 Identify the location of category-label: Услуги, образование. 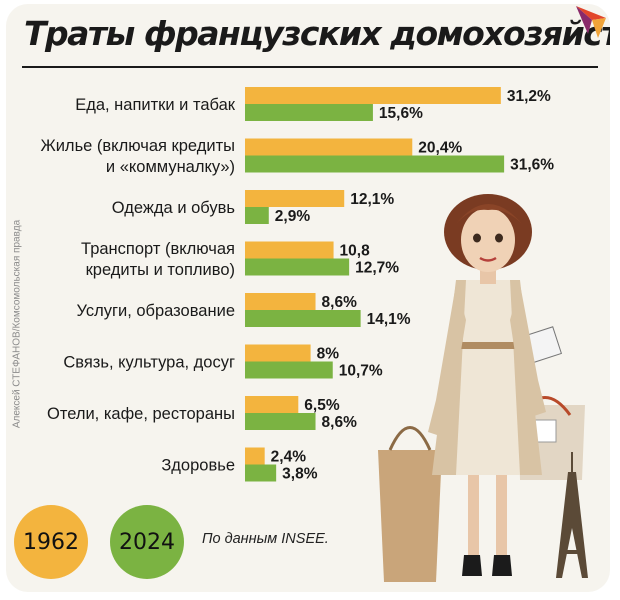
(155, 311).